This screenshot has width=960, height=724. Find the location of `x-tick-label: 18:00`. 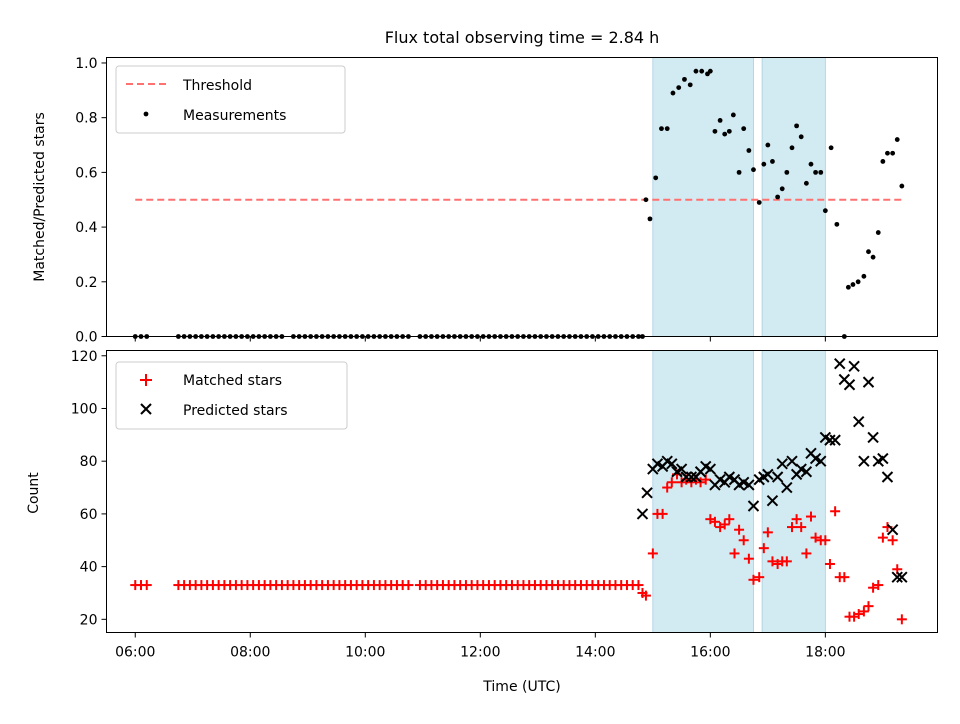

x-tick-label: 18:00 is located at coordinates (825, 653).